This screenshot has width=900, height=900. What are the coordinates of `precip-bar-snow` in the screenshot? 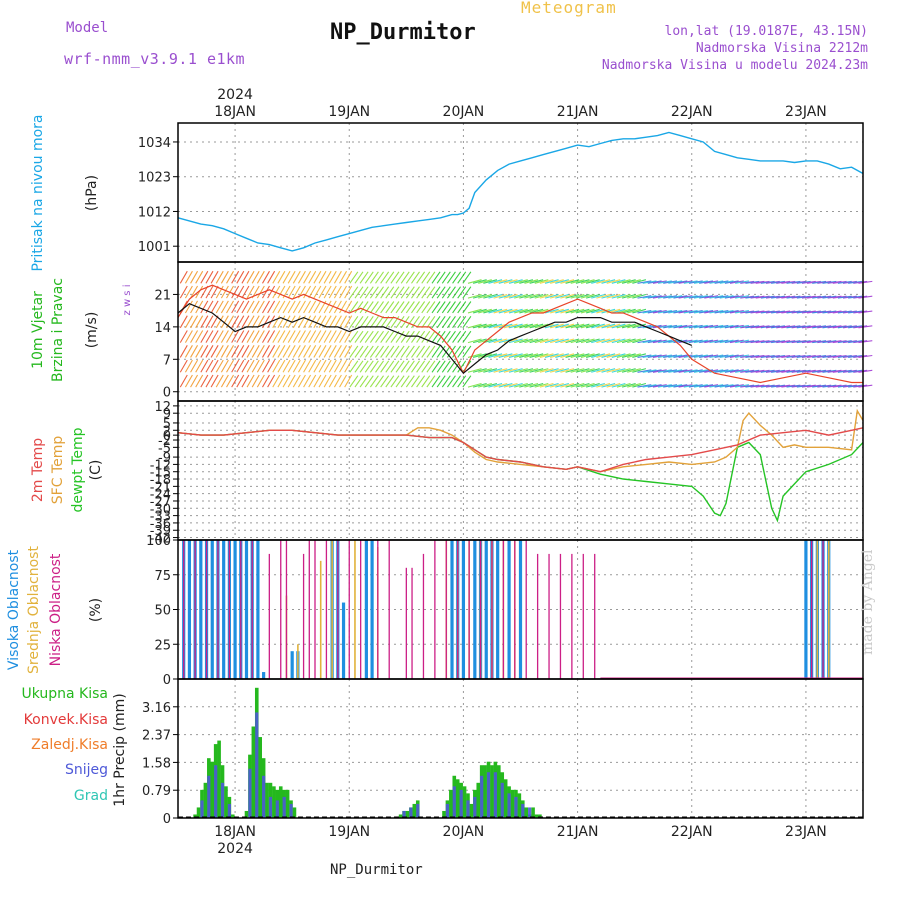 It's located at (277, 809).